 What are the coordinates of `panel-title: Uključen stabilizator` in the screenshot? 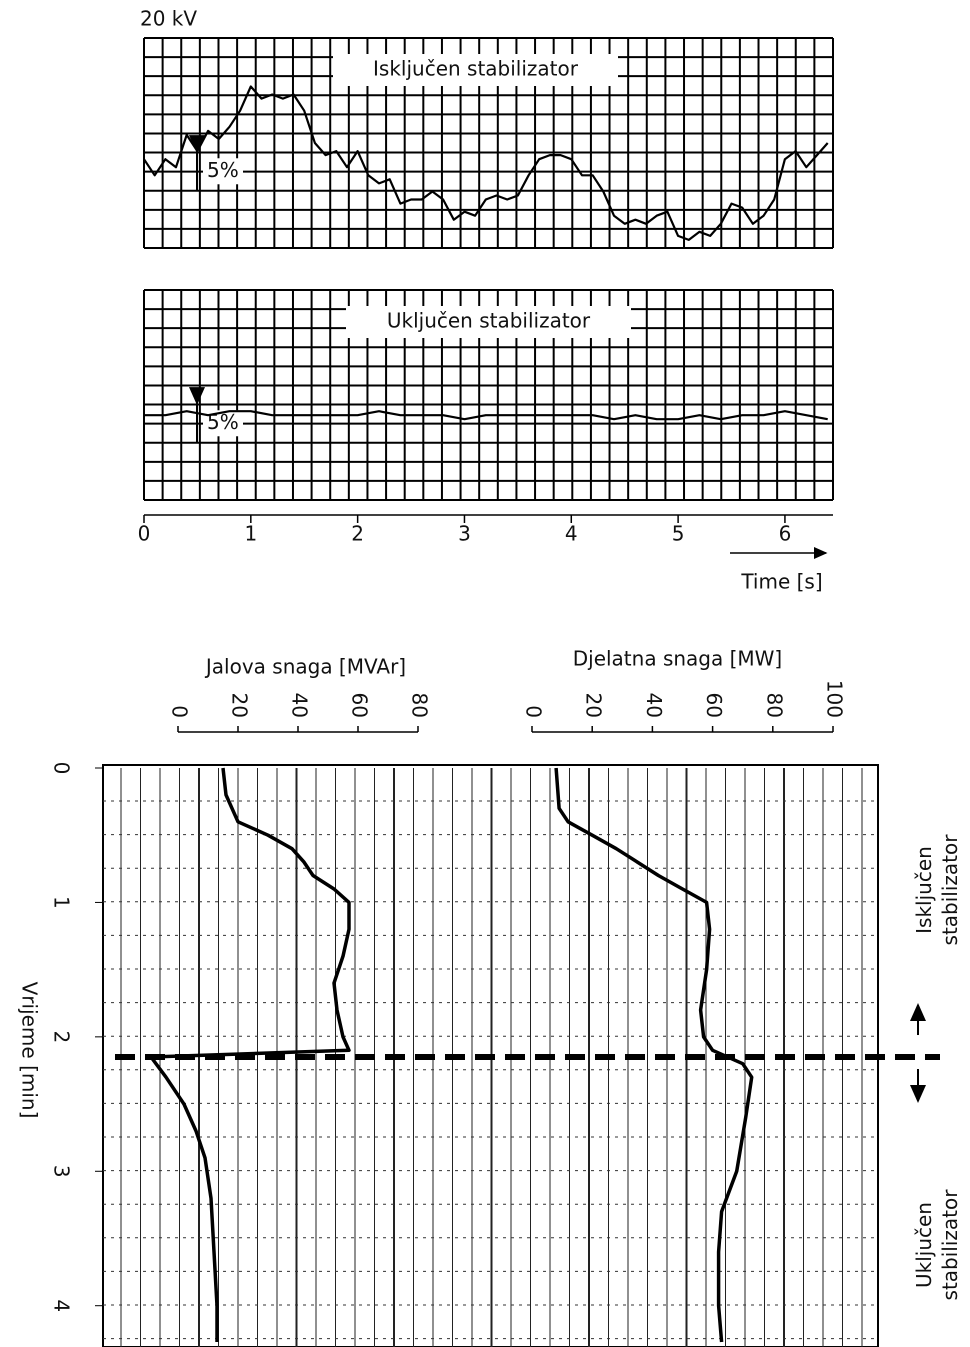 It's located at (489, 321).